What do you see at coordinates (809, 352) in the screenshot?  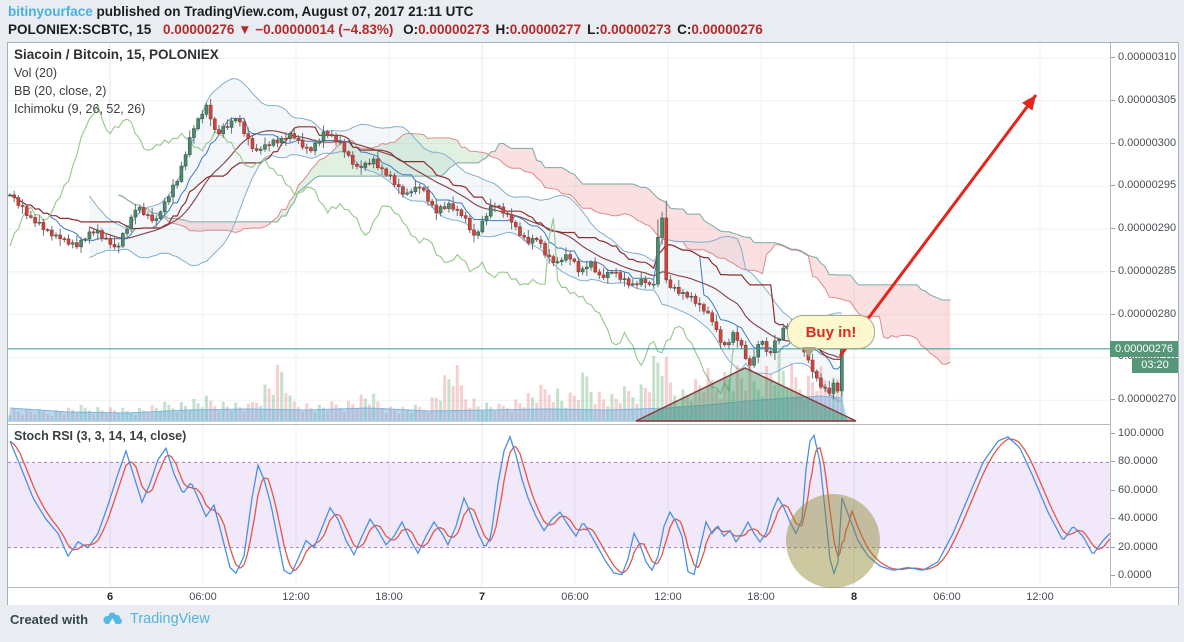 I see `callout-tail` at bounding box center [809, 352].